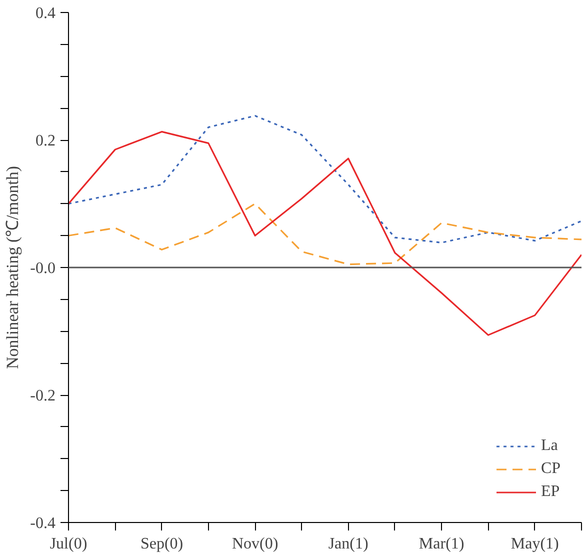 The height and width of the screenshot is (555, 583). Describe the element at coordinates (441, 544) in the screenshot. I see `x-tick-label: Mar(1)` at that location.